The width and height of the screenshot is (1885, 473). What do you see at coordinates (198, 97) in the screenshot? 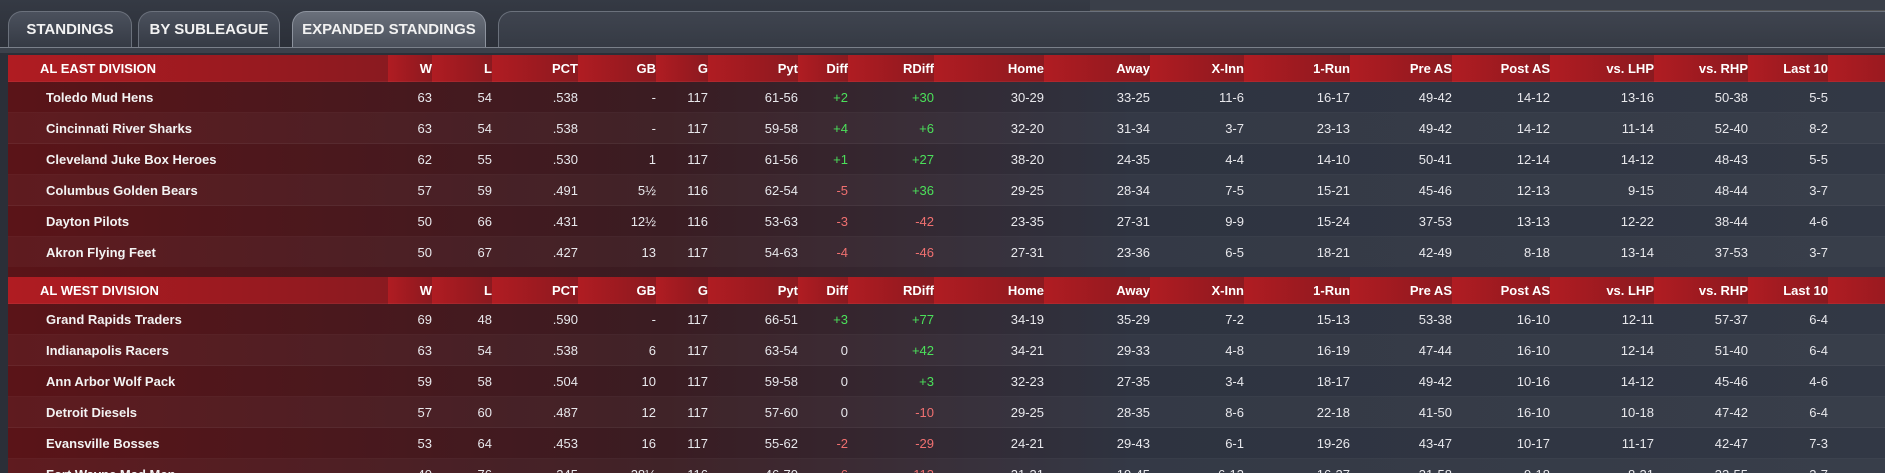
I see `team-name: Toledo Mud Hens` at bounding box center [198, 97].